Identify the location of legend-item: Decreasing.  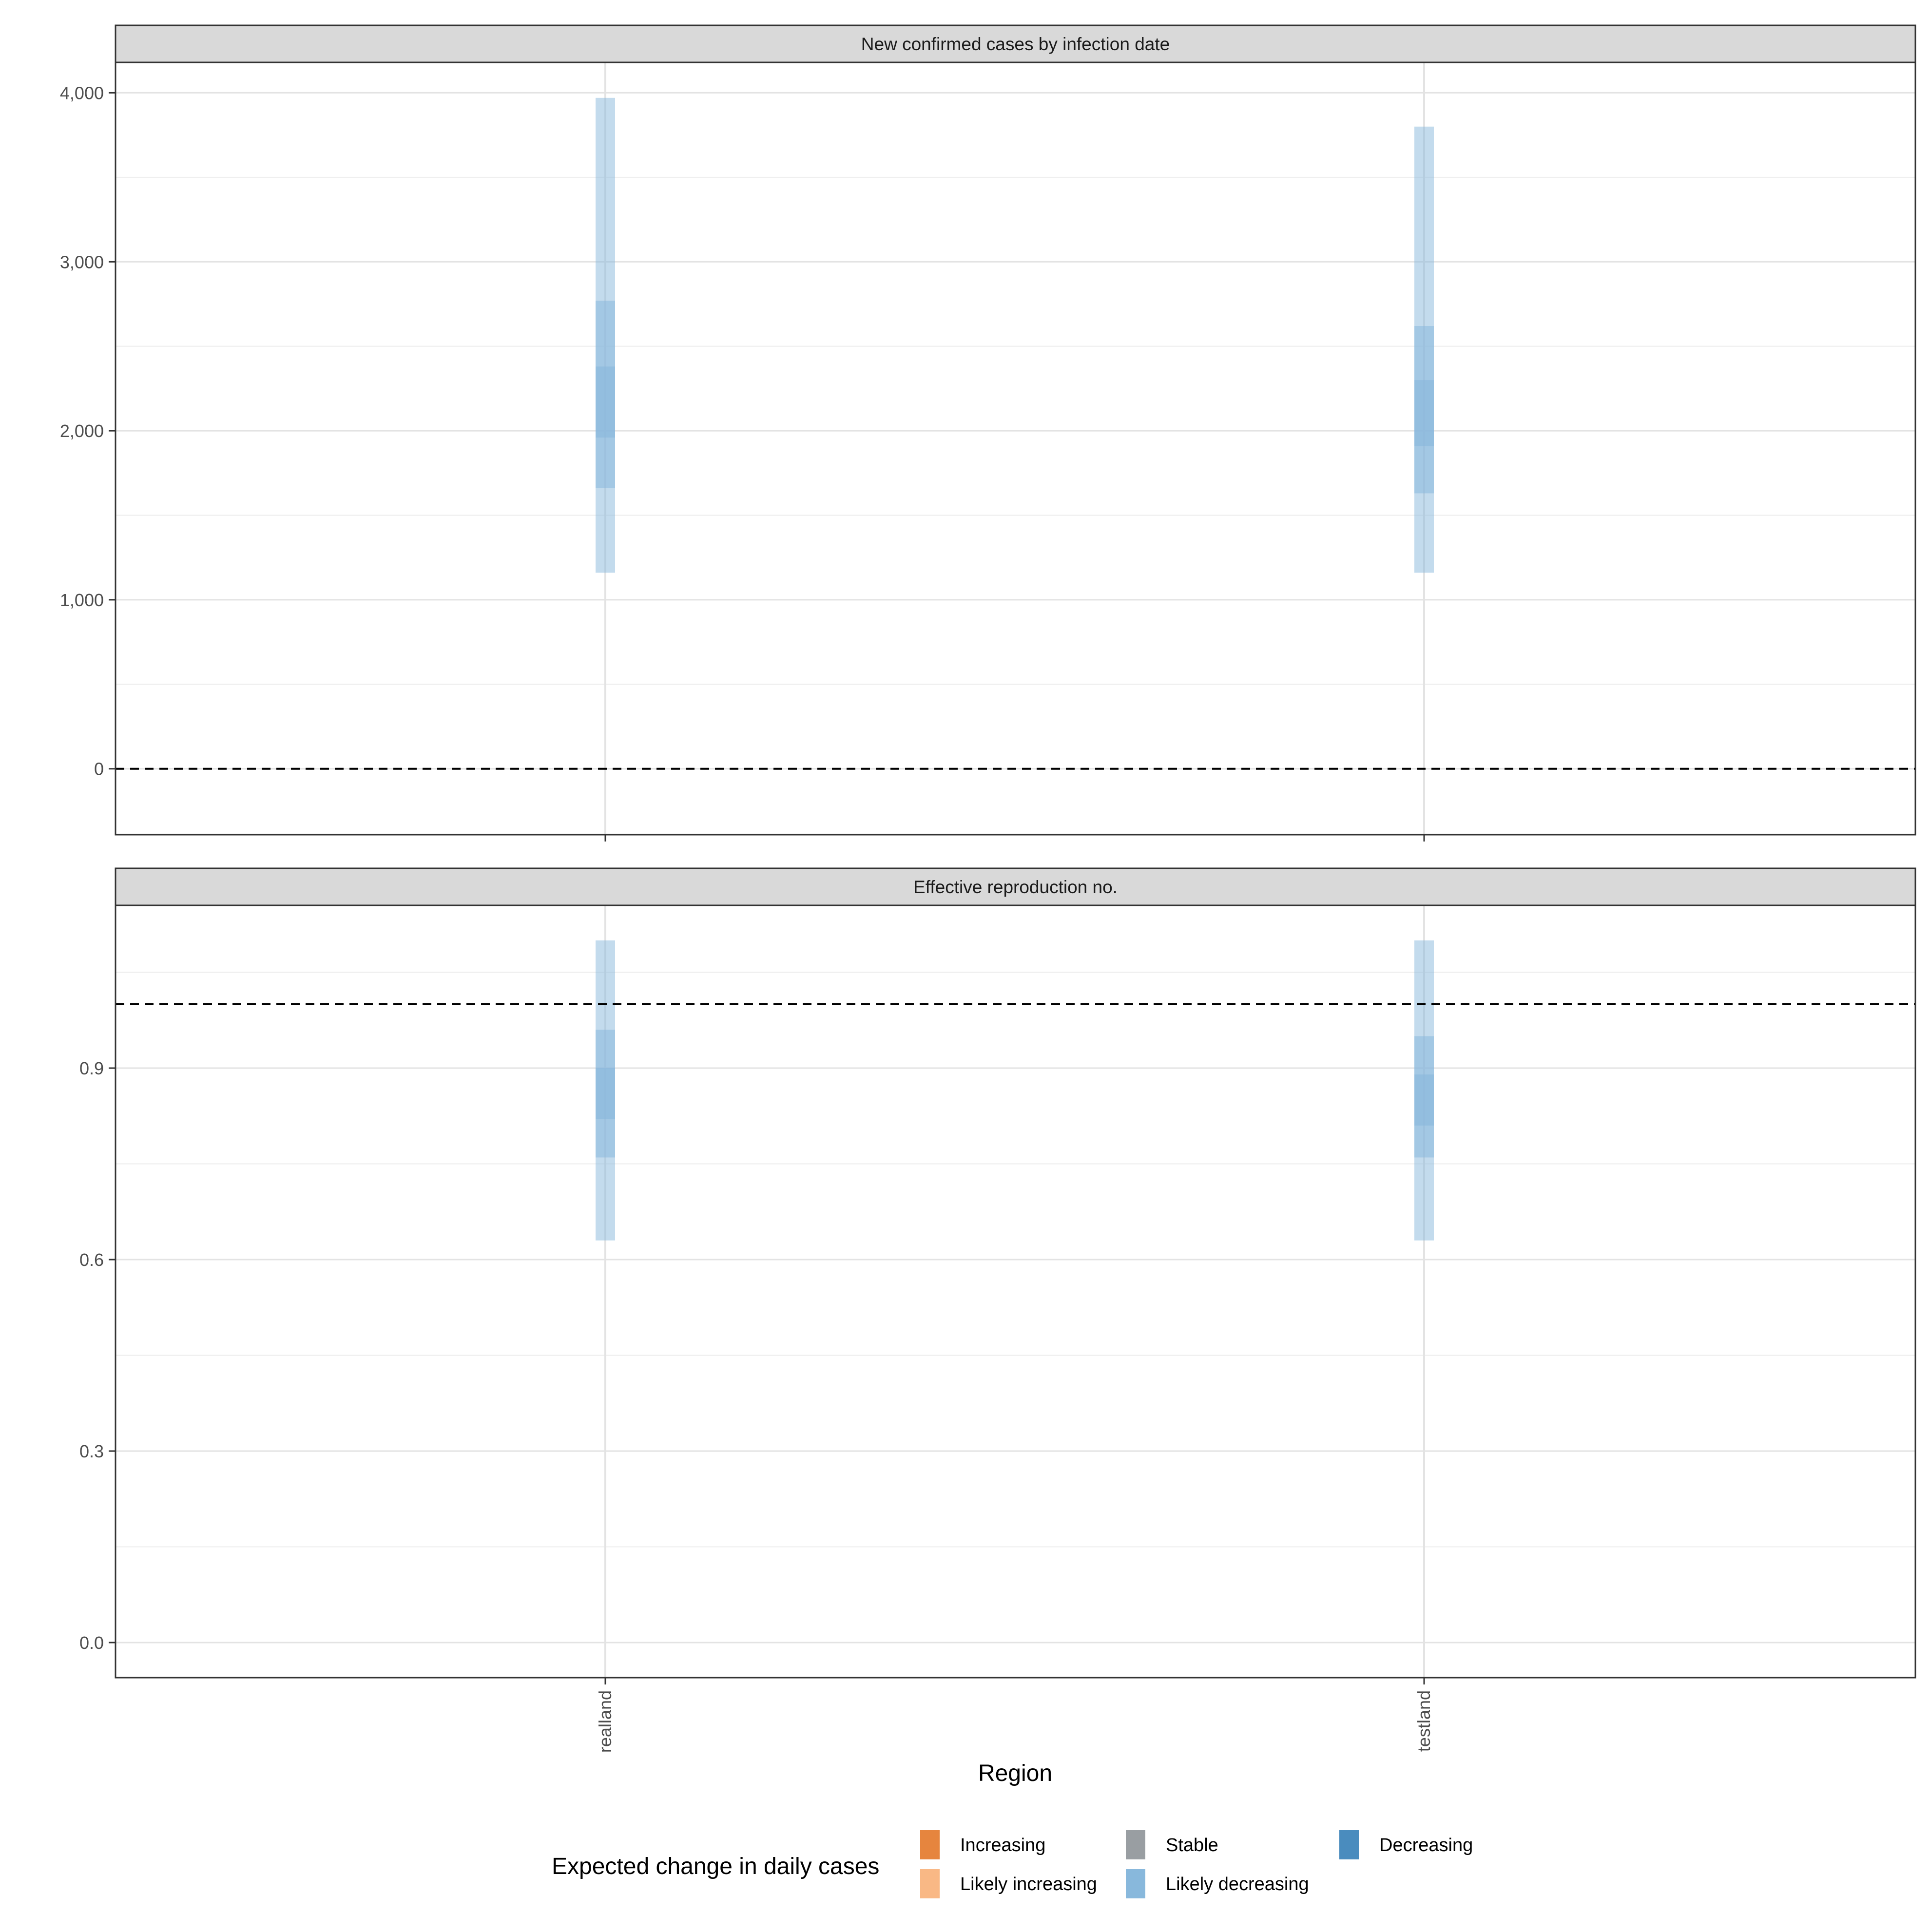
(1406, 1845).